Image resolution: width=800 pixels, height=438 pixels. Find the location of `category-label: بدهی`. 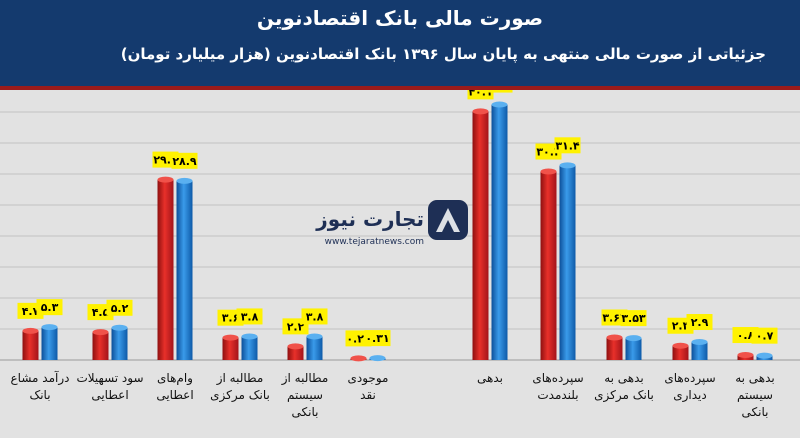

category-label: بدهی is located at coordinates (490, 378).